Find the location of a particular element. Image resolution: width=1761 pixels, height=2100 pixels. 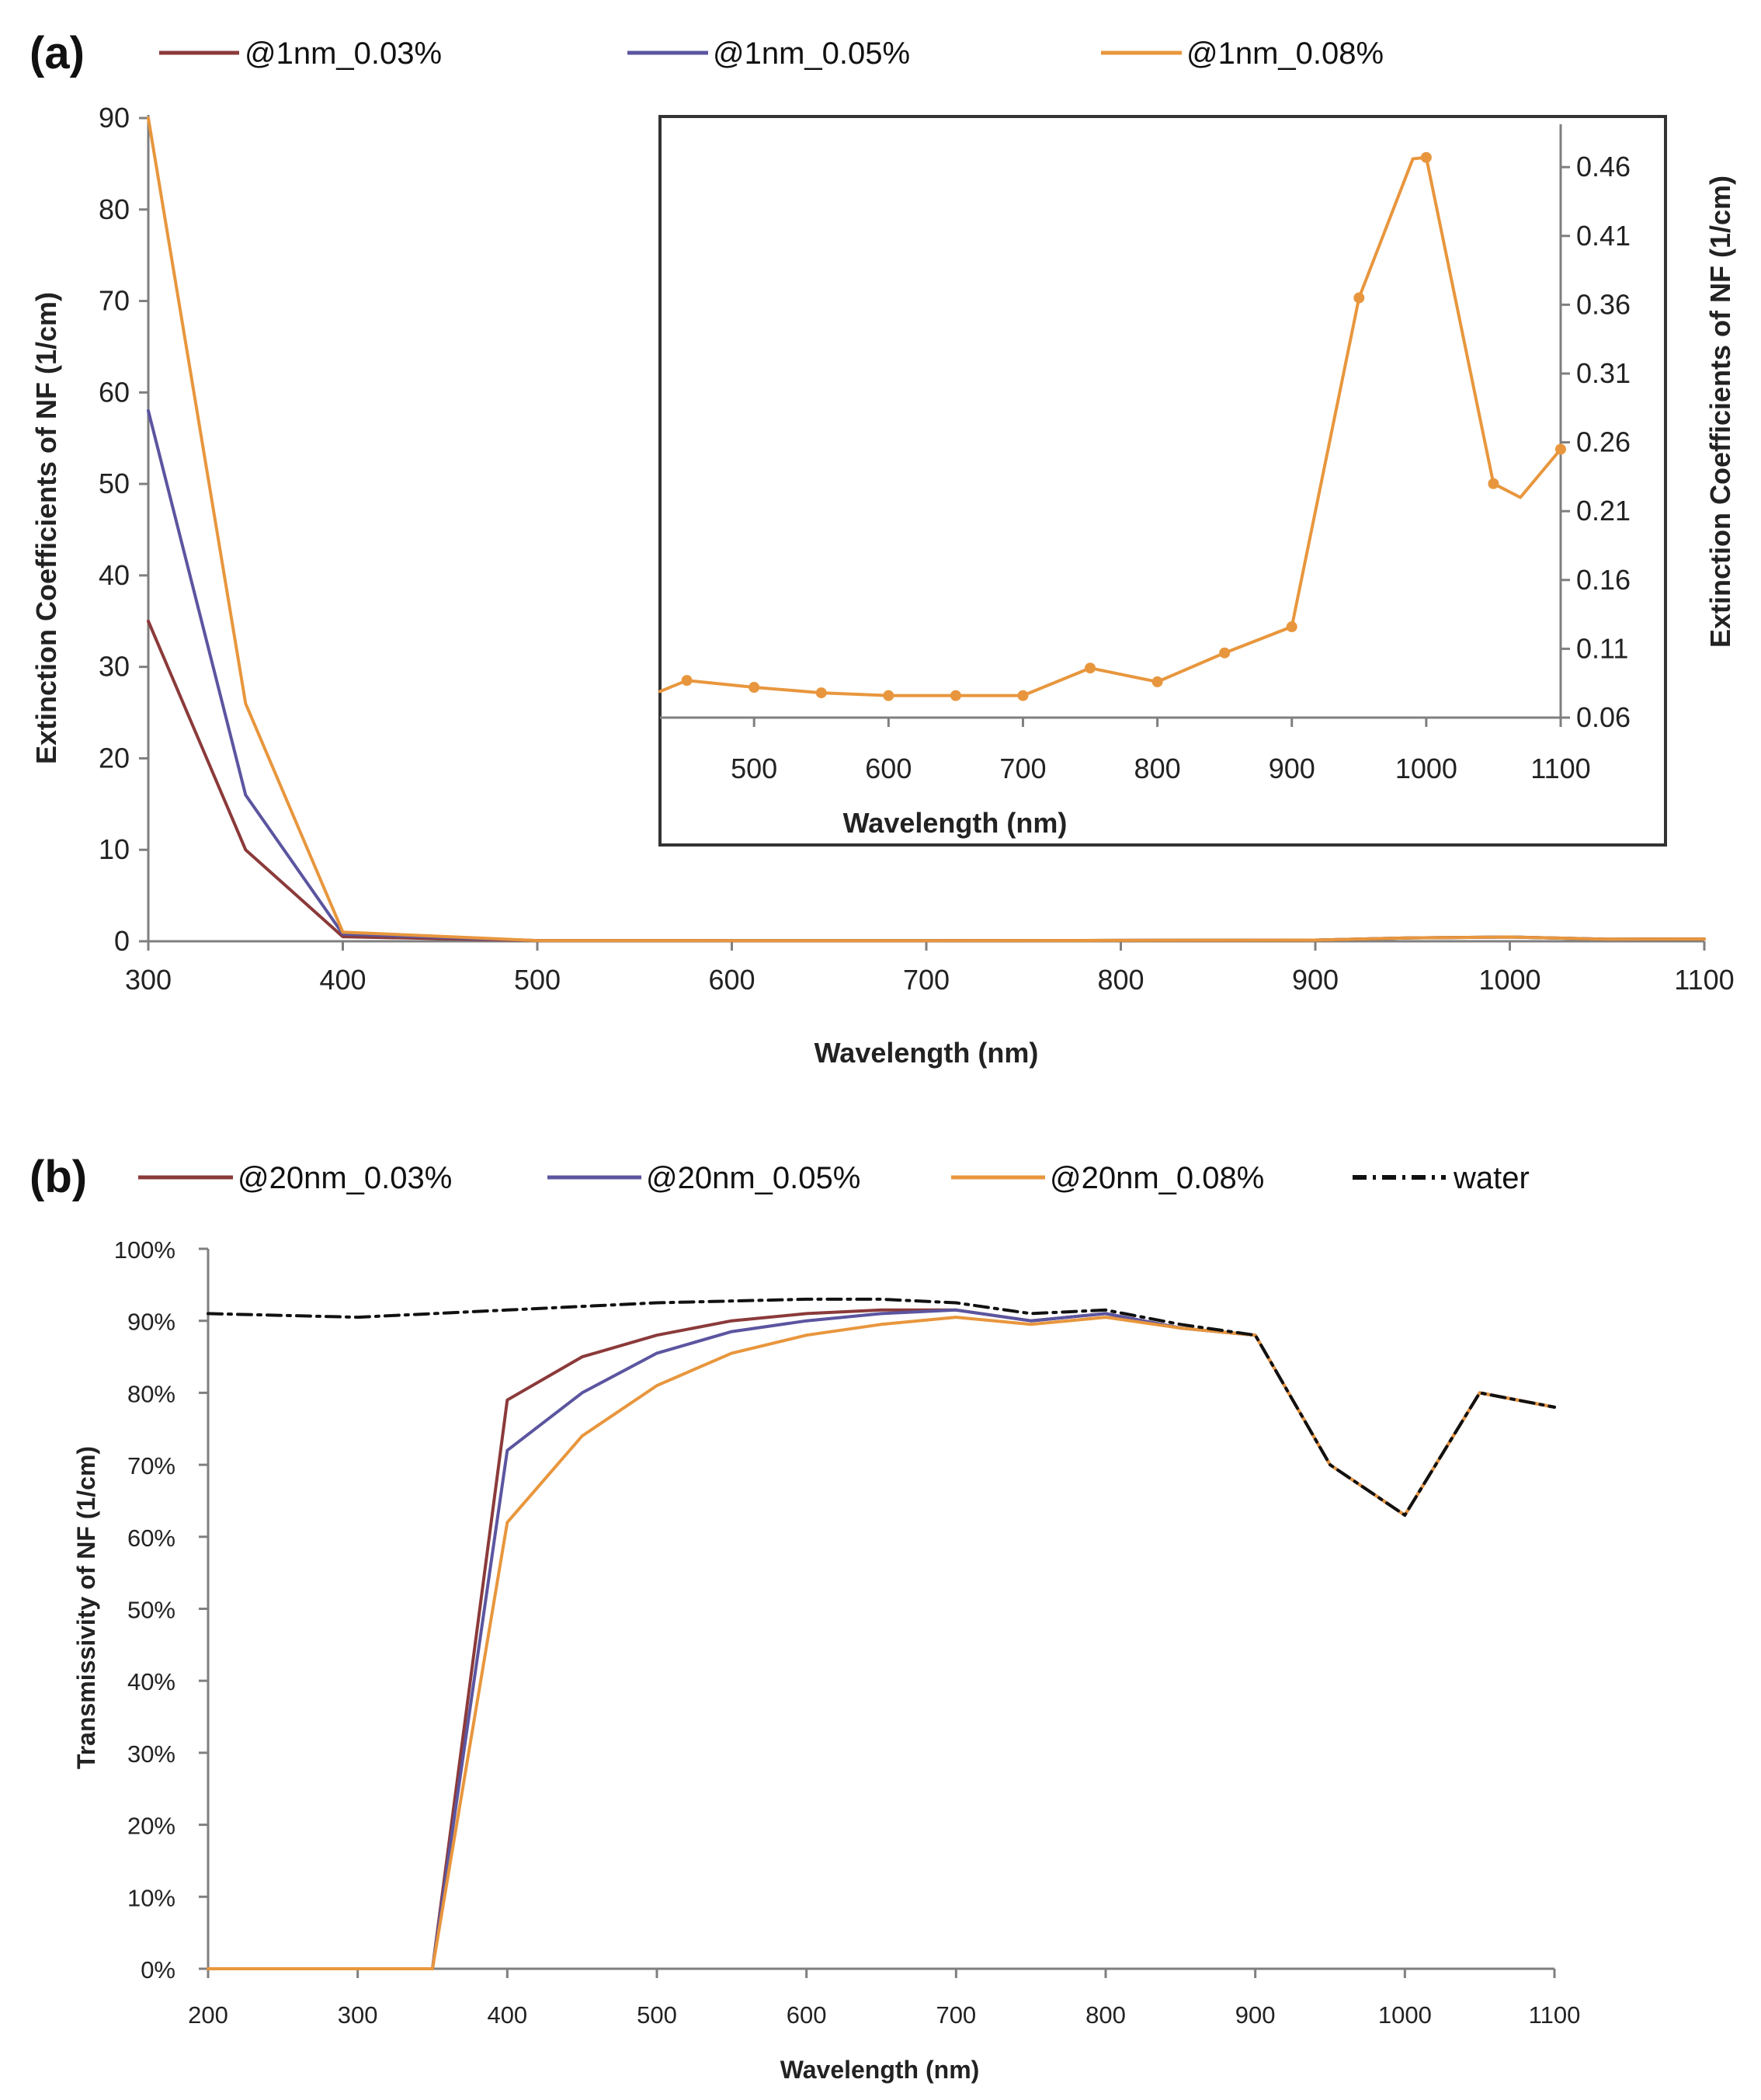

y-tick-label: 80% is located at coordinates (151, 1393).